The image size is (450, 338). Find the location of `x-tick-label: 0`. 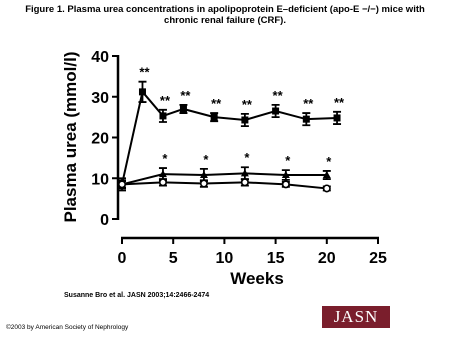

x-tick-label: 0 is located at coordinates (122, 258).